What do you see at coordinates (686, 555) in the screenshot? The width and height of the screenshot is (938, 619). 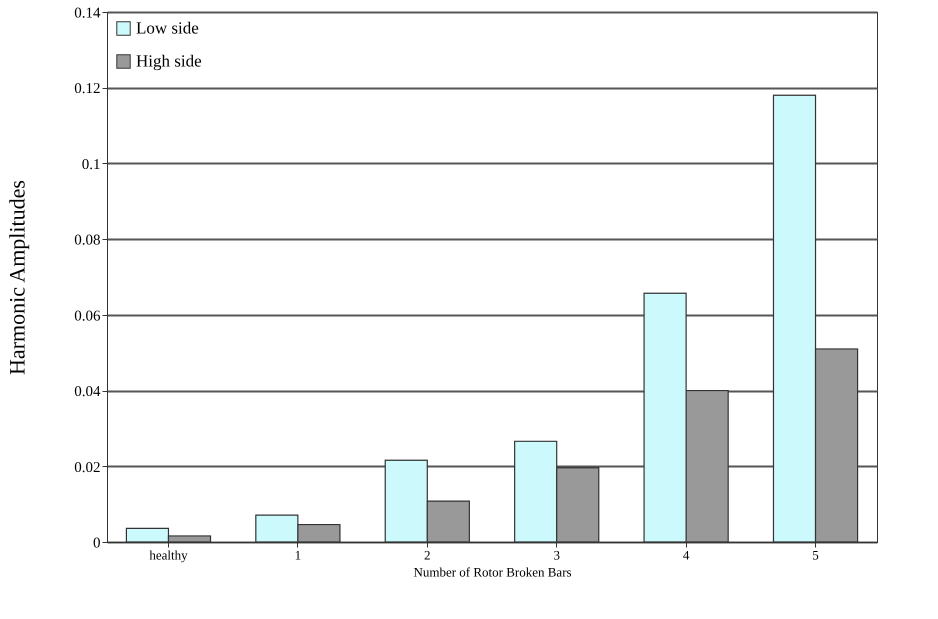 I see `x-tick-label: 4` at bounding box center [686, 555].